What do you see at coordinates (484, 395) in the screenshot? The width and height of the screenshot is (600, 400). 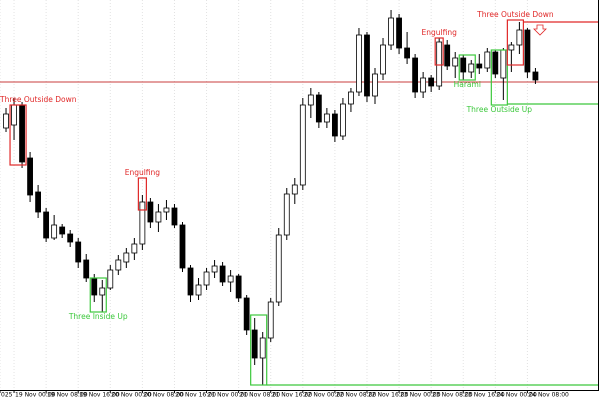 I see `x-tick-label: 23 Nov 16:00` at bounding box center [484, 395].